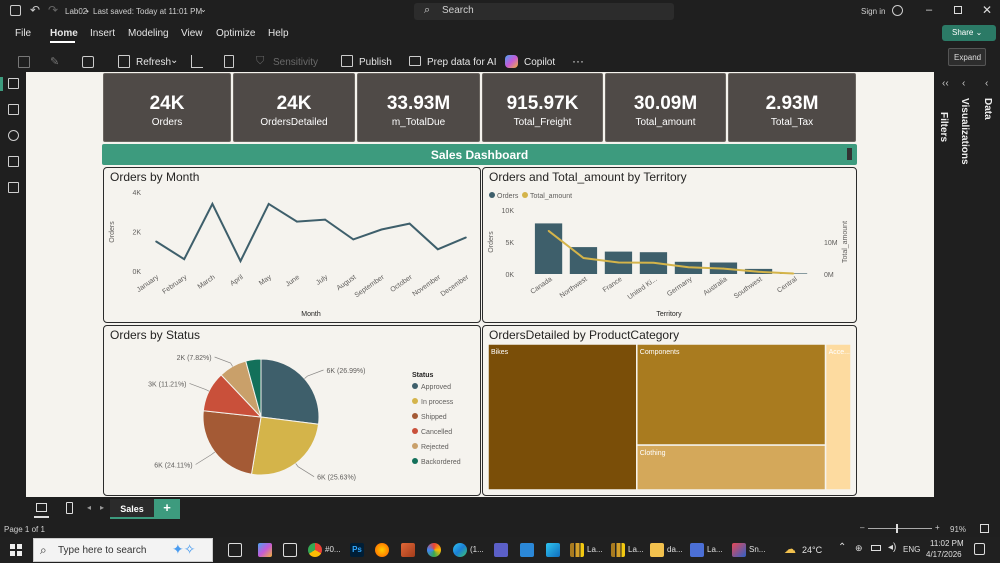 This screenshot has height=563, width=1000. Describe the element at coordinates (265, 550) in the screenshot. I see `copilot-app-icon` at that location.